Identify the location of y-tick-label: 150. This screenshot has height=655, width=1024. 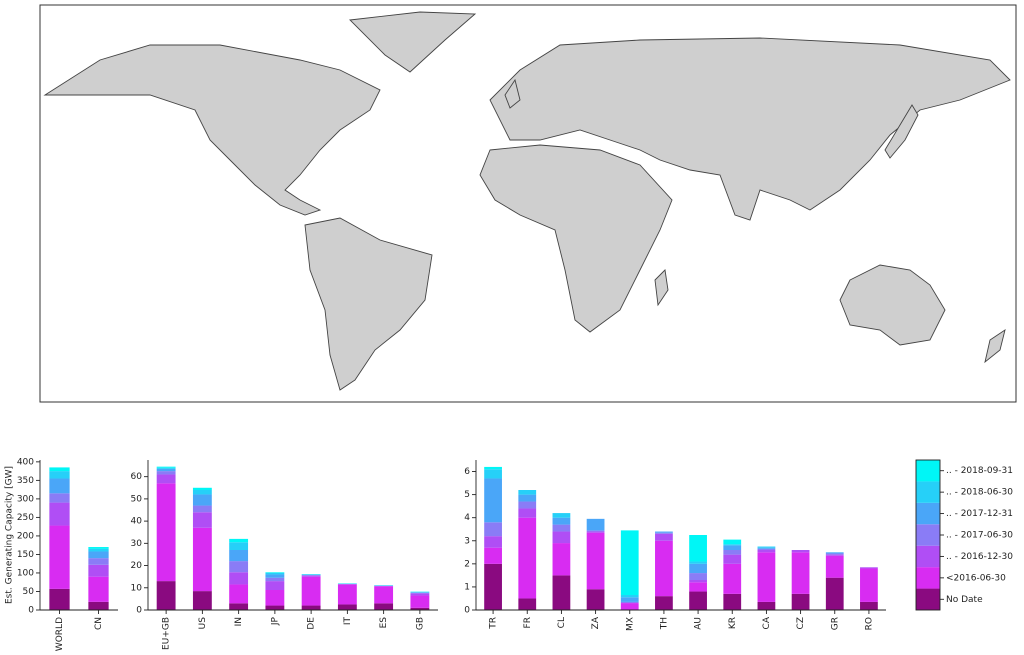
(25, 555).